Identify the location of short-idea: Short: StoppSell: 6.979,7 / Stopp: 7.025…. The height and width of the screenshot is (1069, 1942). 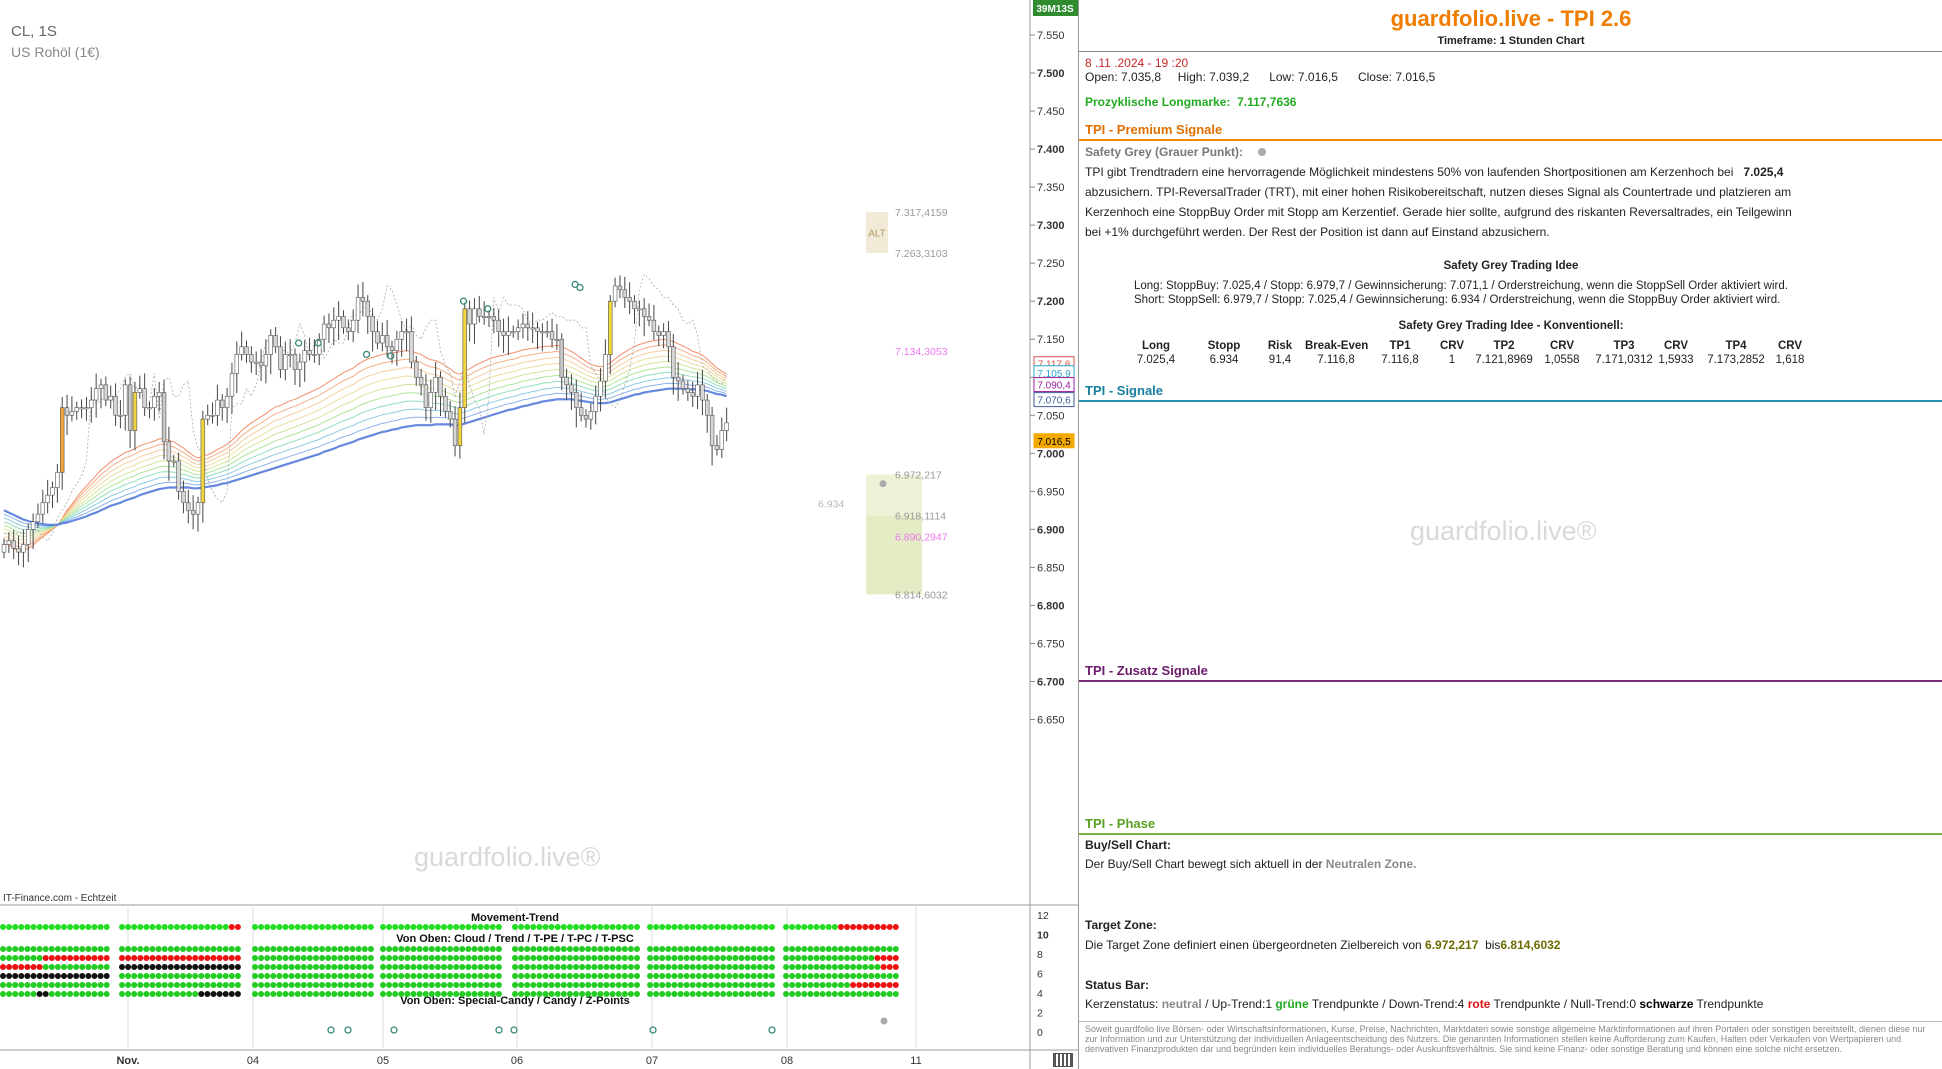
(1457, 300).